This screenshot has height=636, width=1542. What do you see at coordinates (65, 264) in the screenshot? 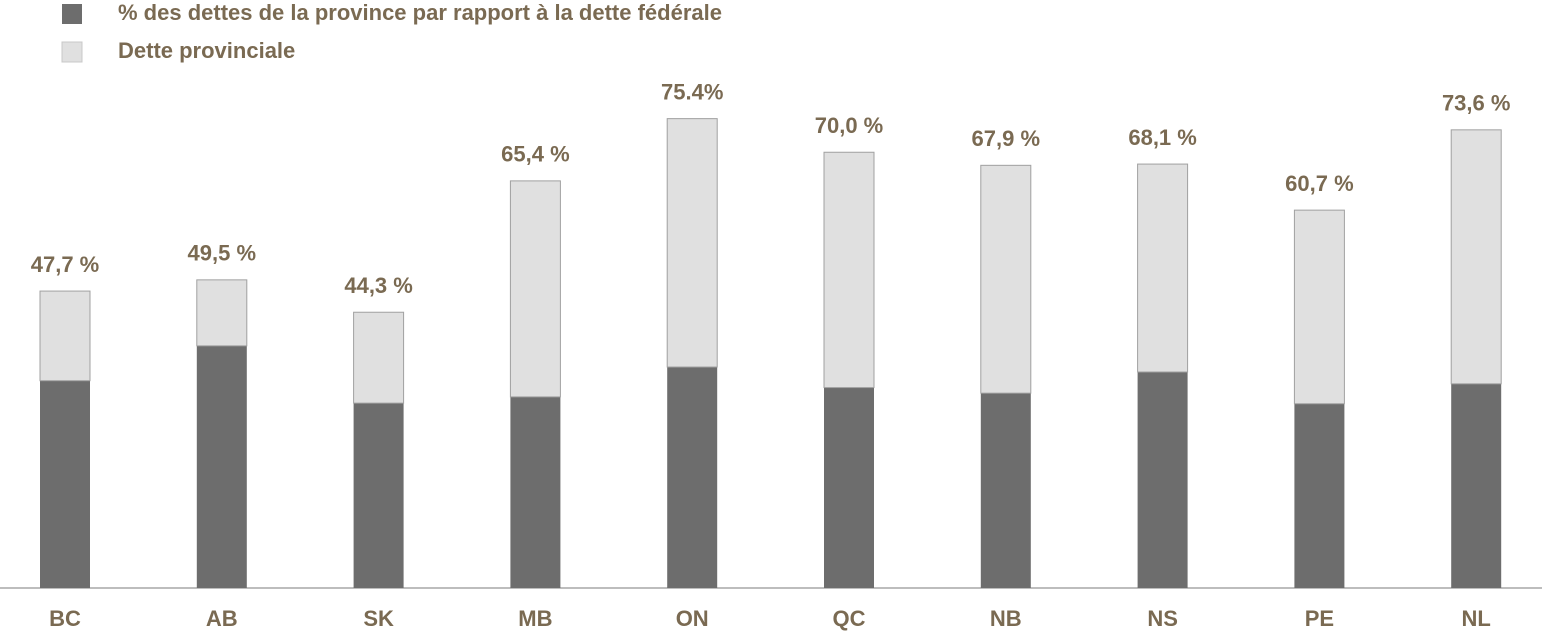
I see `total-label: 47,7 %` at bounding box center [65, 264].